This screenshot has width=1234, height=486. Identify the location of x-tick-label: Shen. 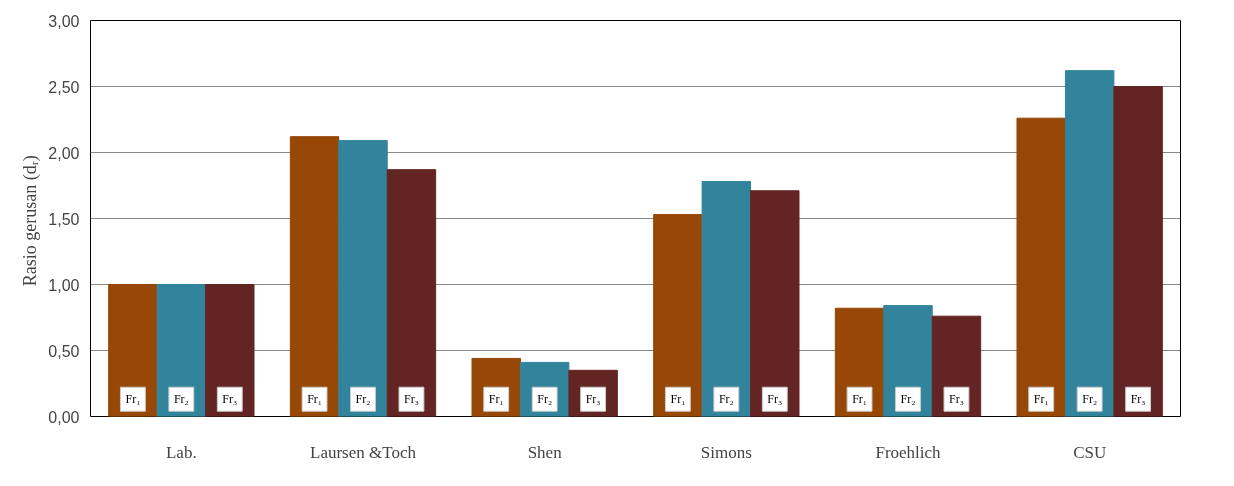
(545, 452).